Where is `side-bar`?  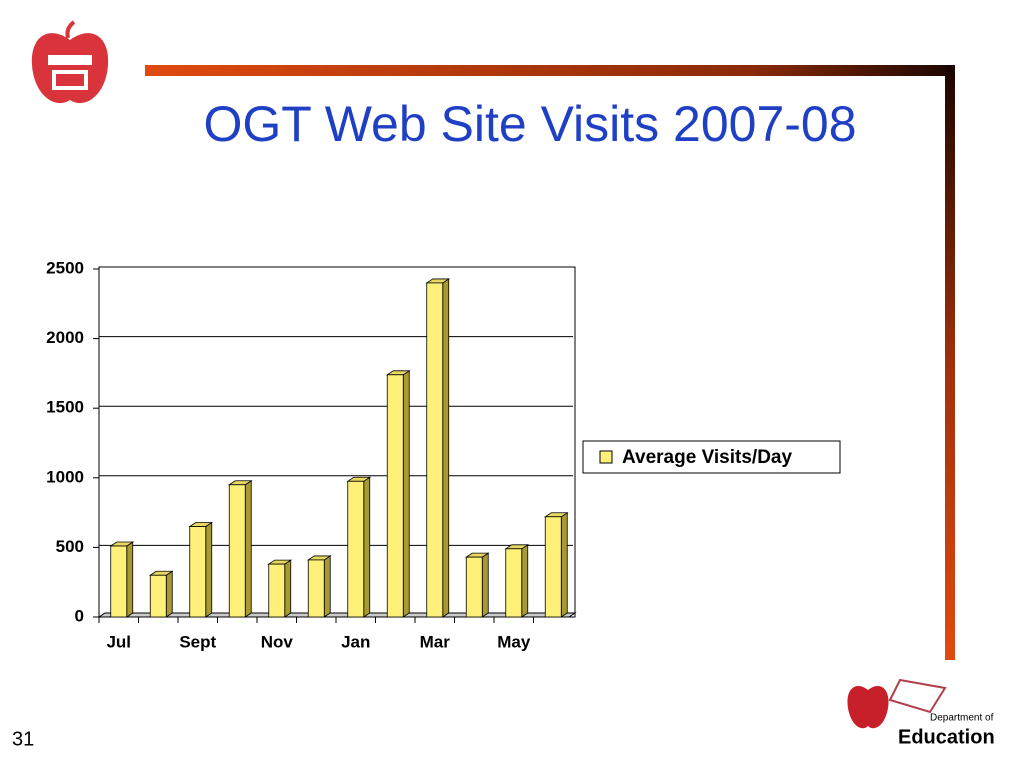 side-bar is located at coordinates (950, 362).